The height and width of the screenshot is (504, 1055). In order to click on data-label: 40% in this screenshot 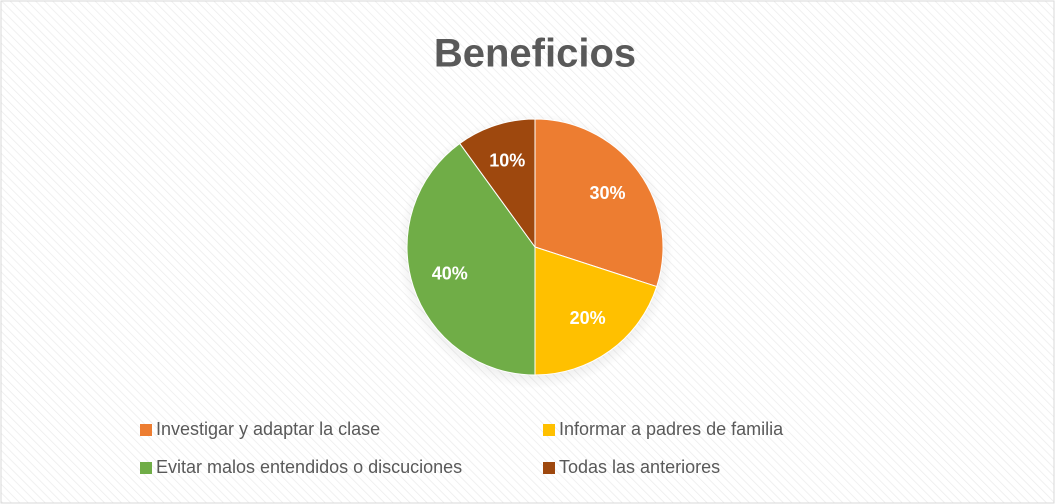, I will do `click(450, 273)`.